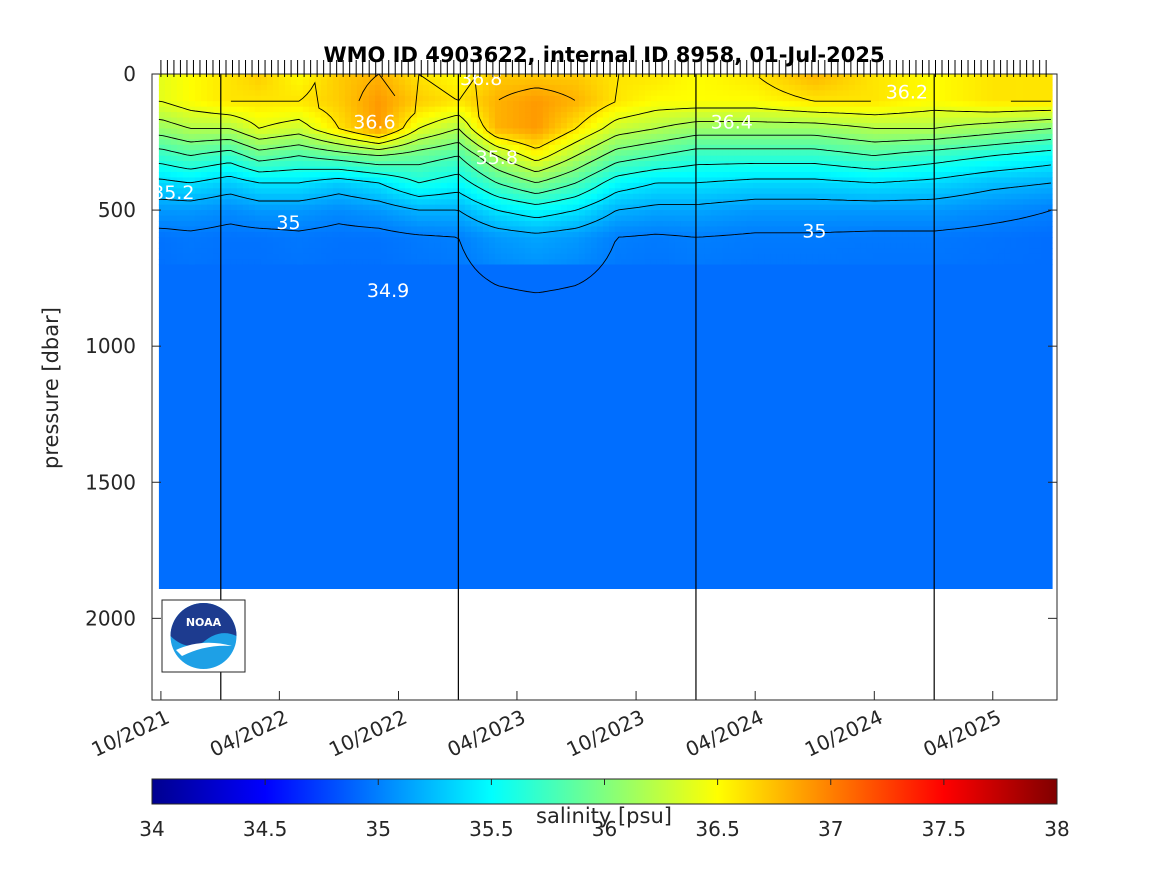 This screenshot has height=875, width=1167. I want to click on x-tick-label: 04/2023, so click(486, 733).